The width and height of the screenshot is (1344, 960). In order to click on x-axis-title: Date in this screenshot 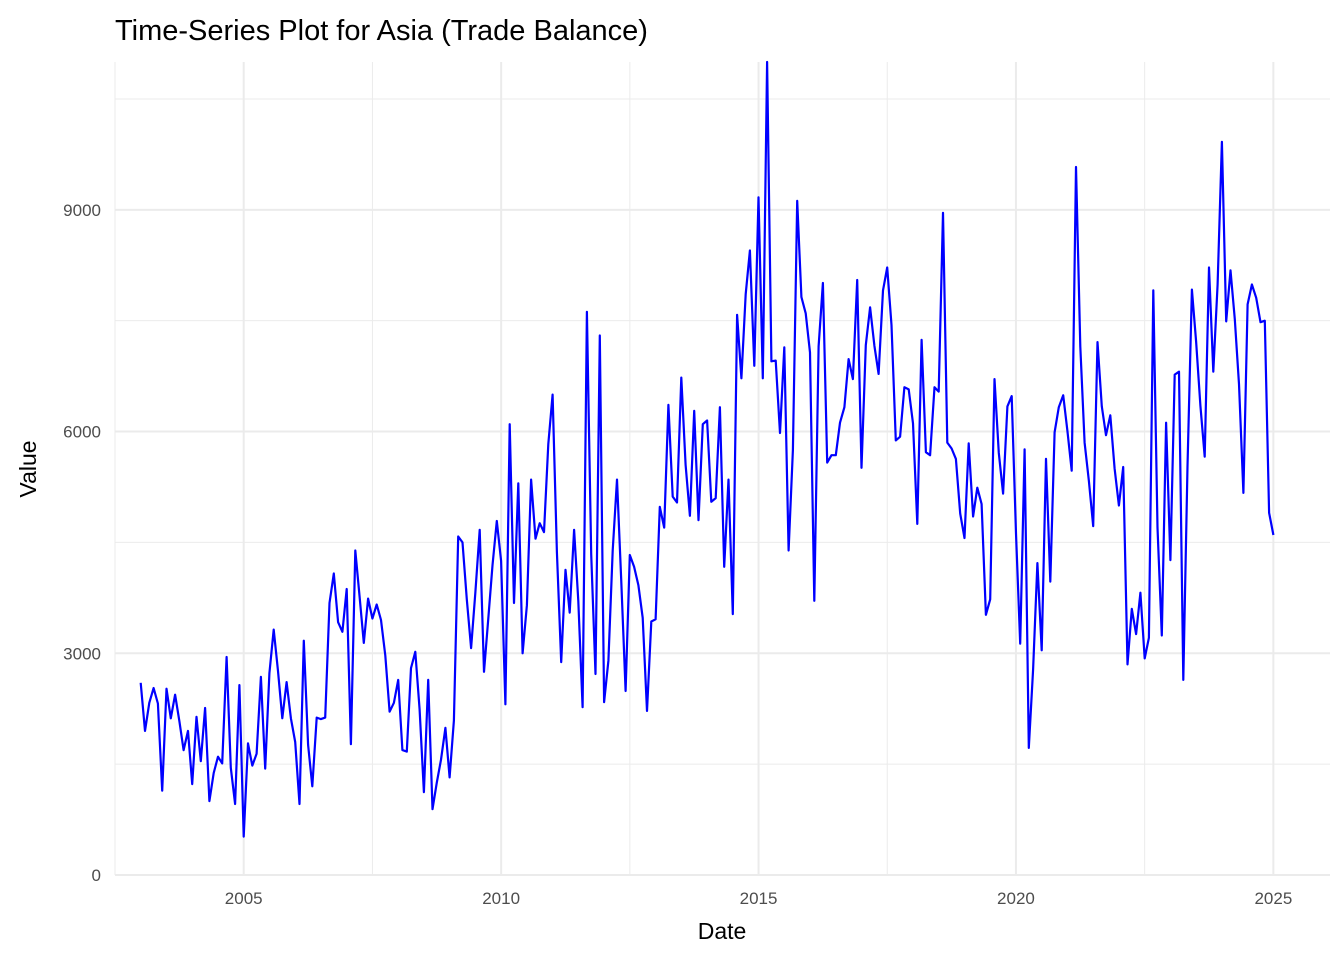, I will do `click(722, 931)`.